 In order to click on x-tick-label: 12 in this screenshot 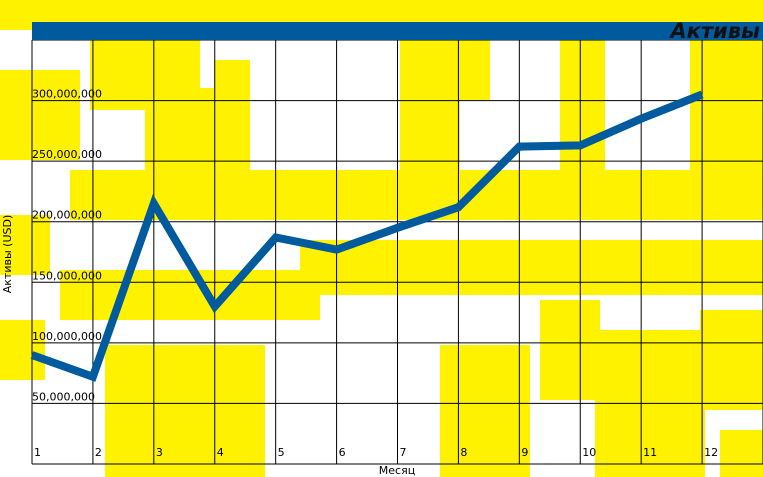, I will do `click(711, 452)`.